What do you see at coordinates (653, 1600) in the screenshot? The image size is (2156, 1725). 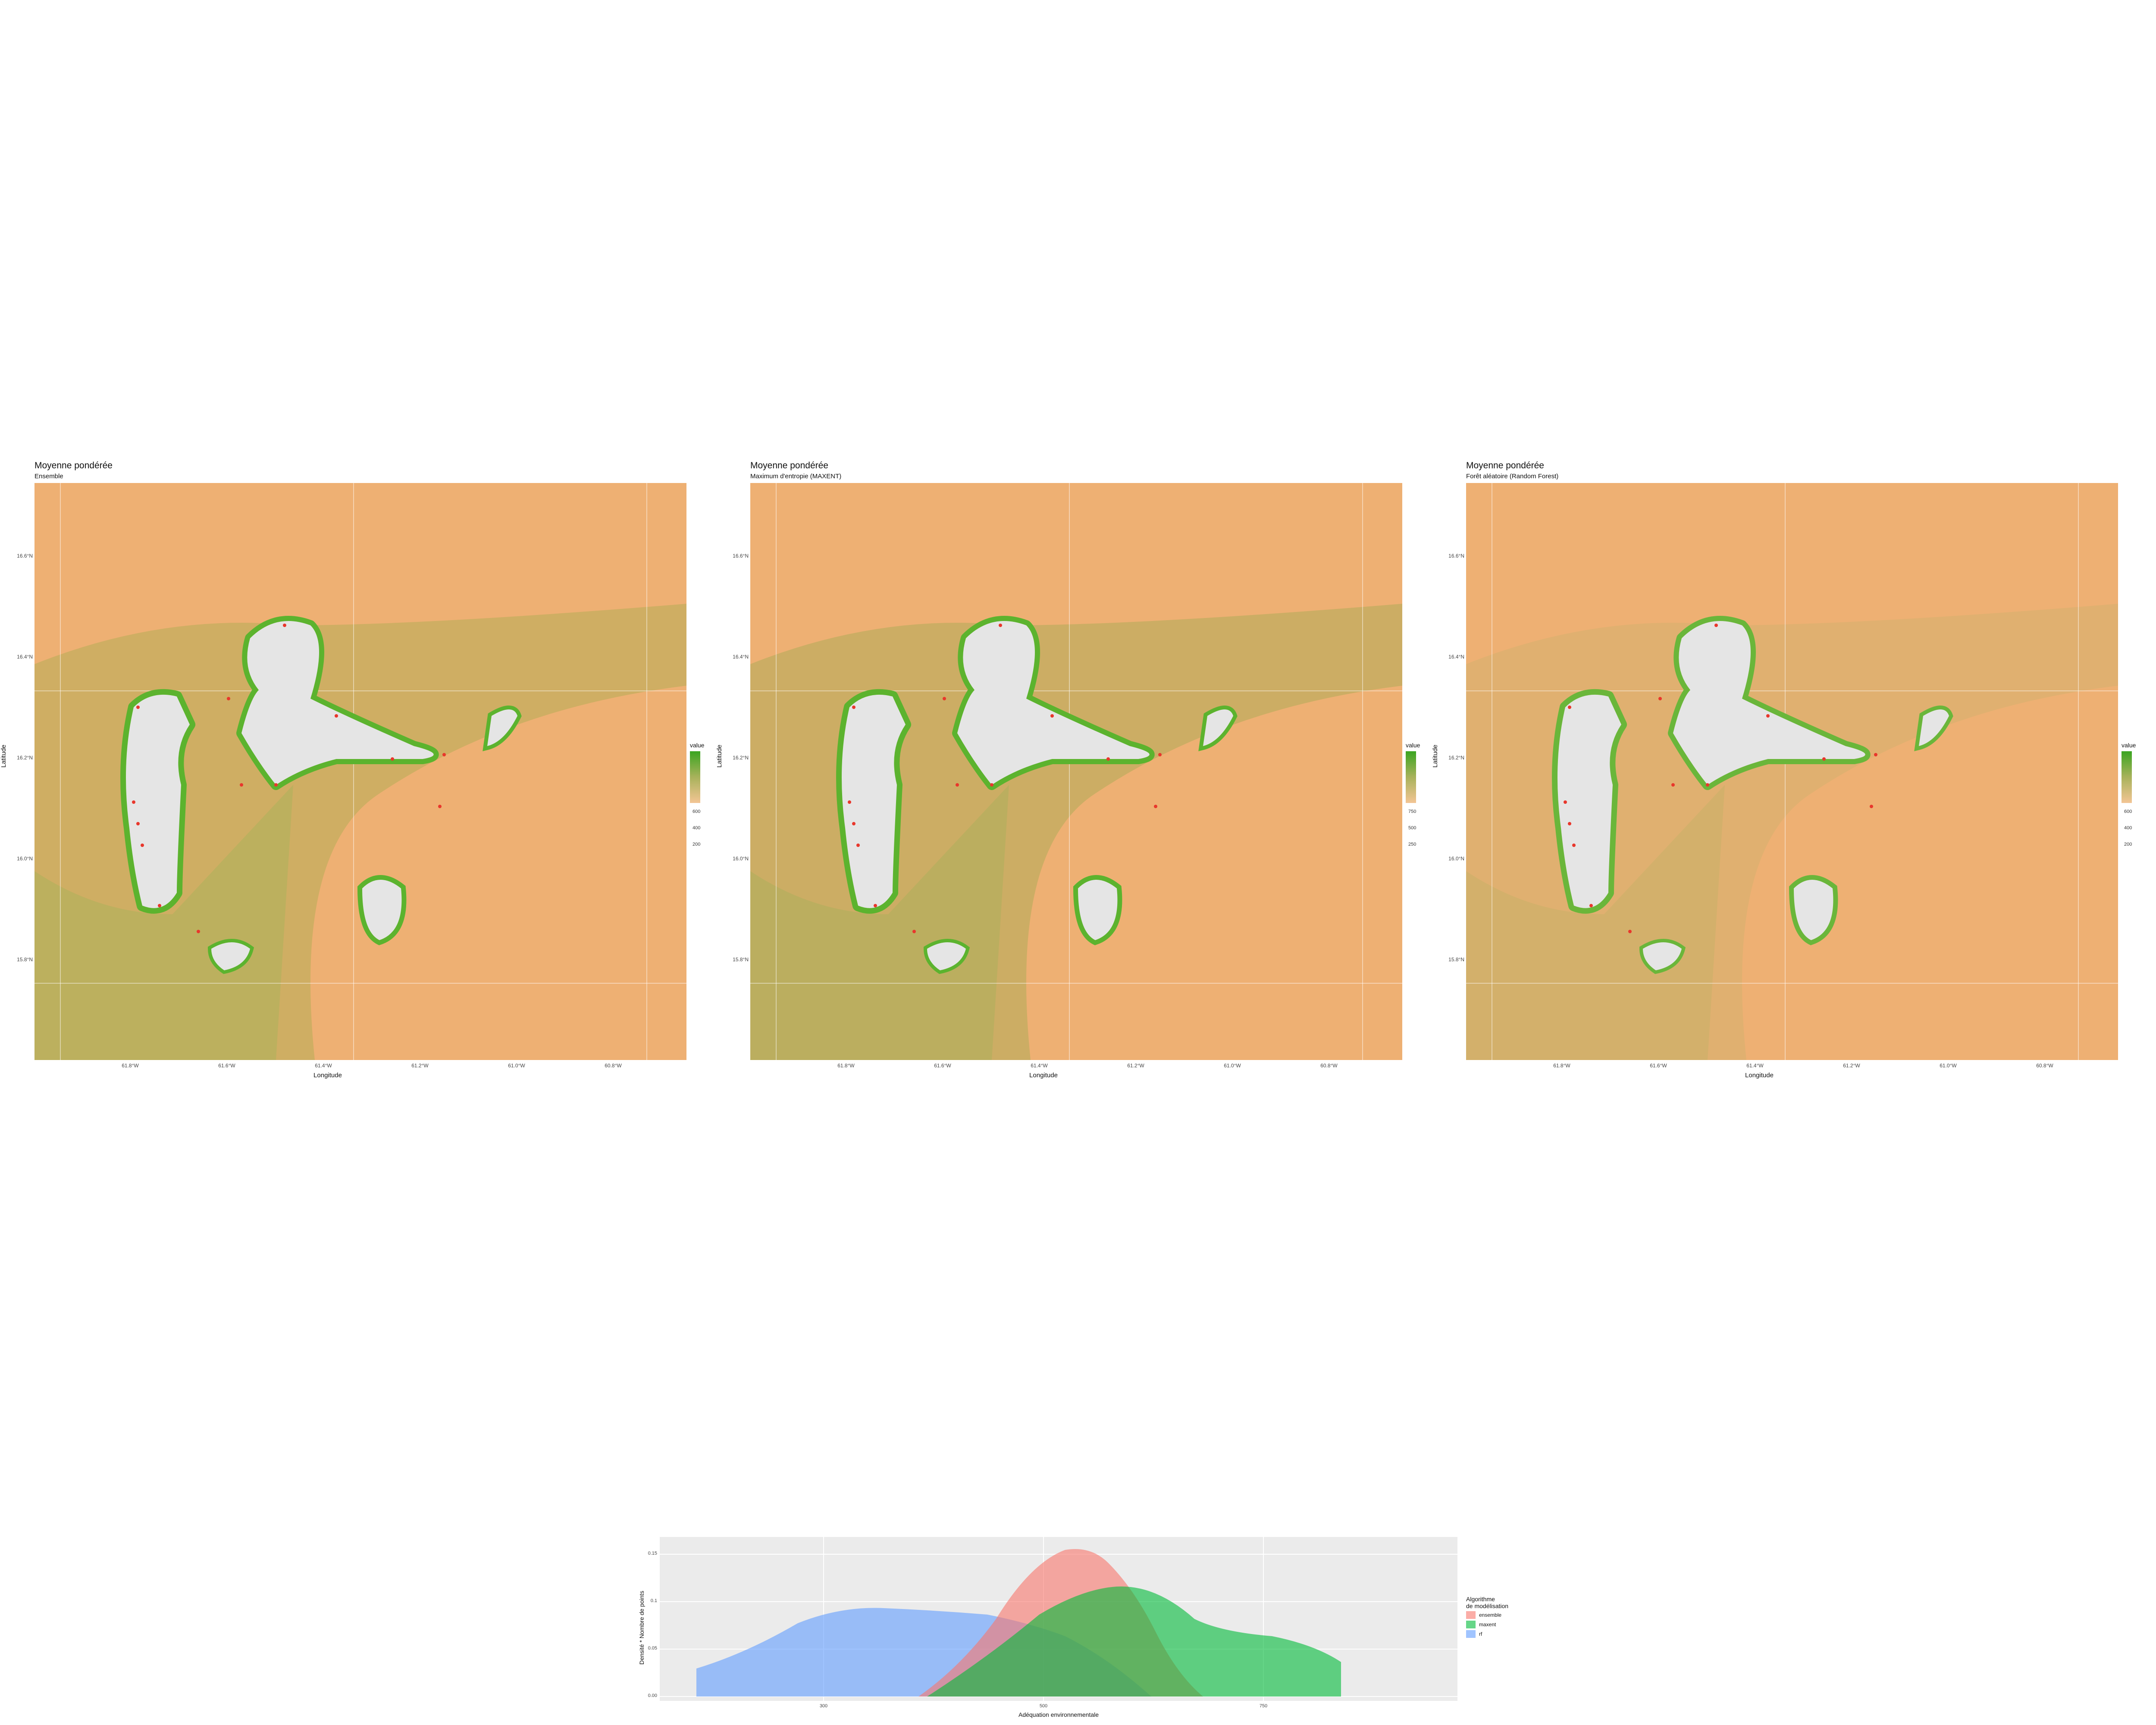 I see `density-y-tick: 0.1` at bounding box center [653, 1600].